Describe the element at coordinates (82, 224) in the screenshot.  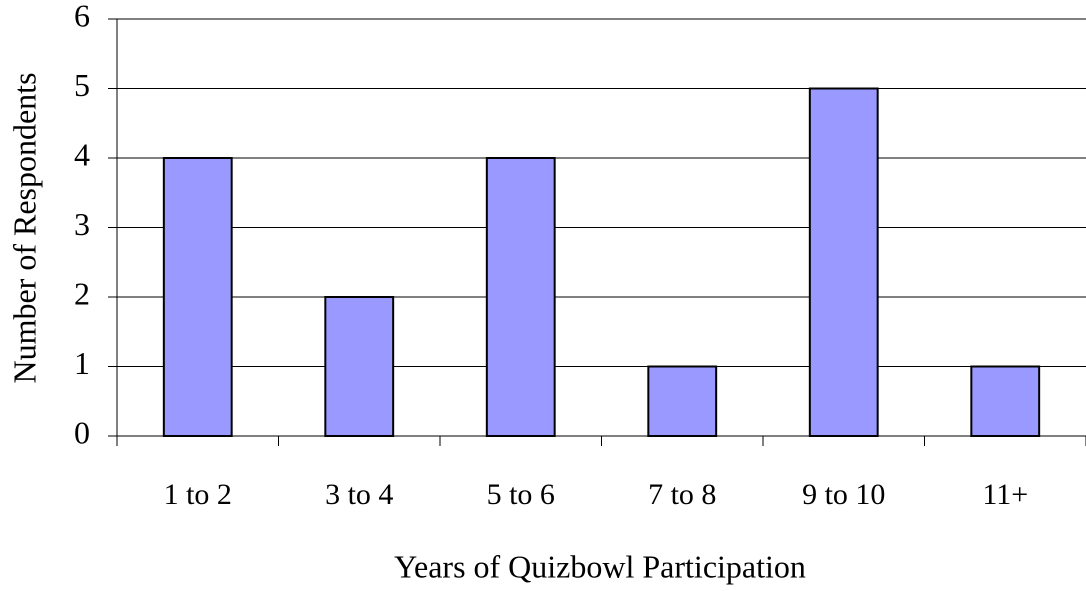
I see `y-tick-label: 3` at that location.